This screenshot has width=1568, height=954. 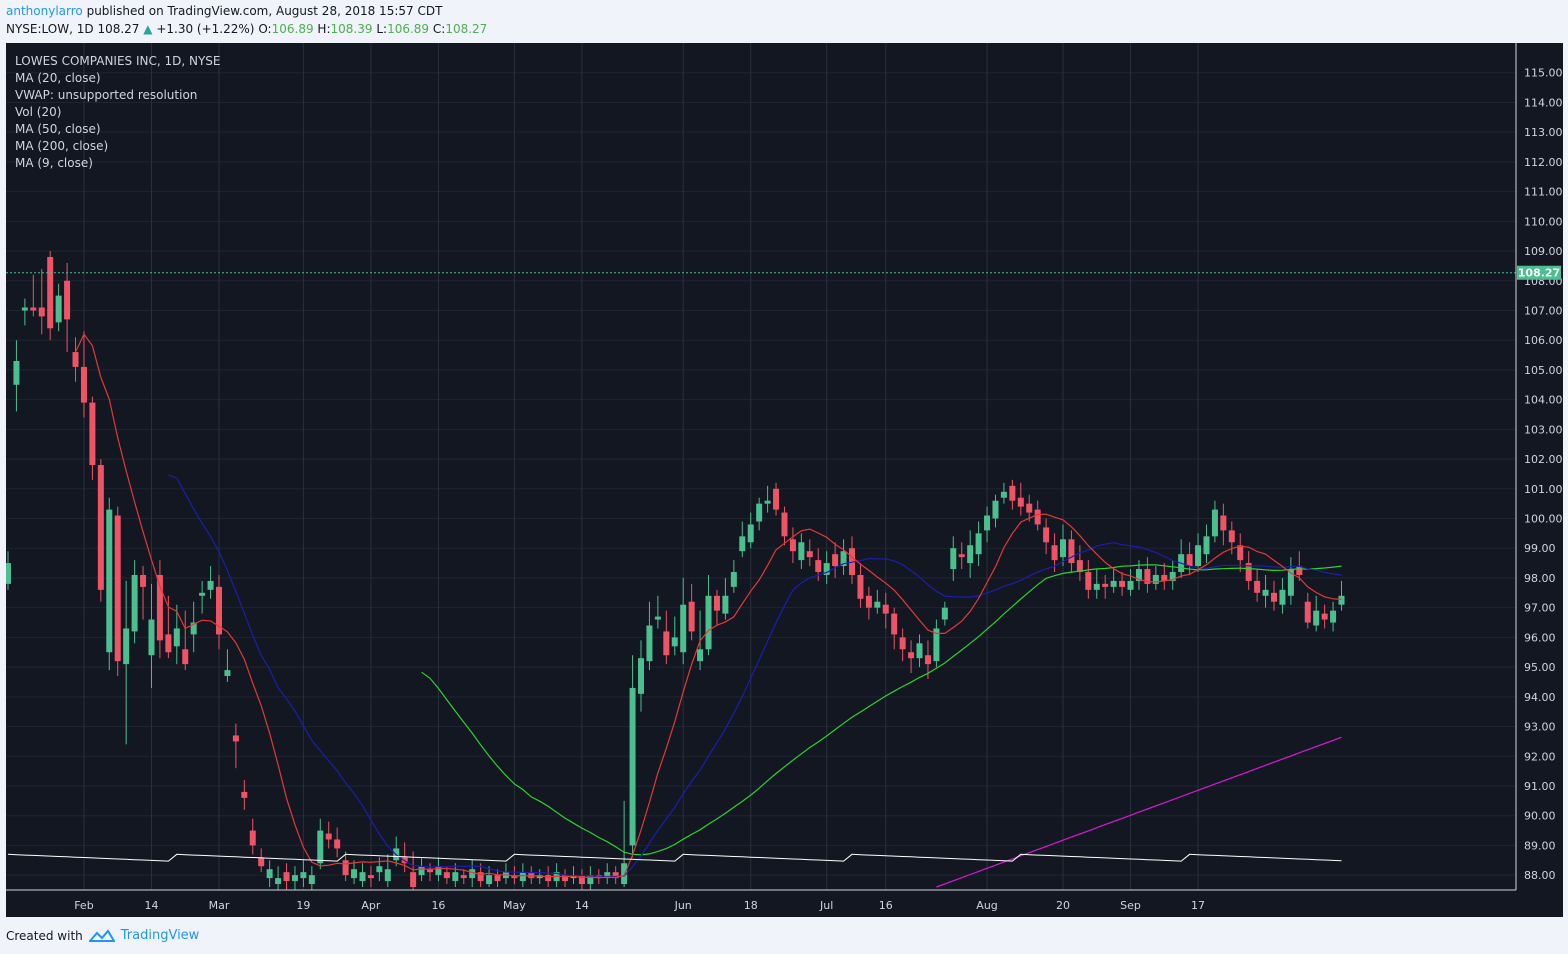 What do you see at coordinates (38, 112) in the screenshot?
I see `legend-vol: Vol (20)` at bounding box center [38, 112].